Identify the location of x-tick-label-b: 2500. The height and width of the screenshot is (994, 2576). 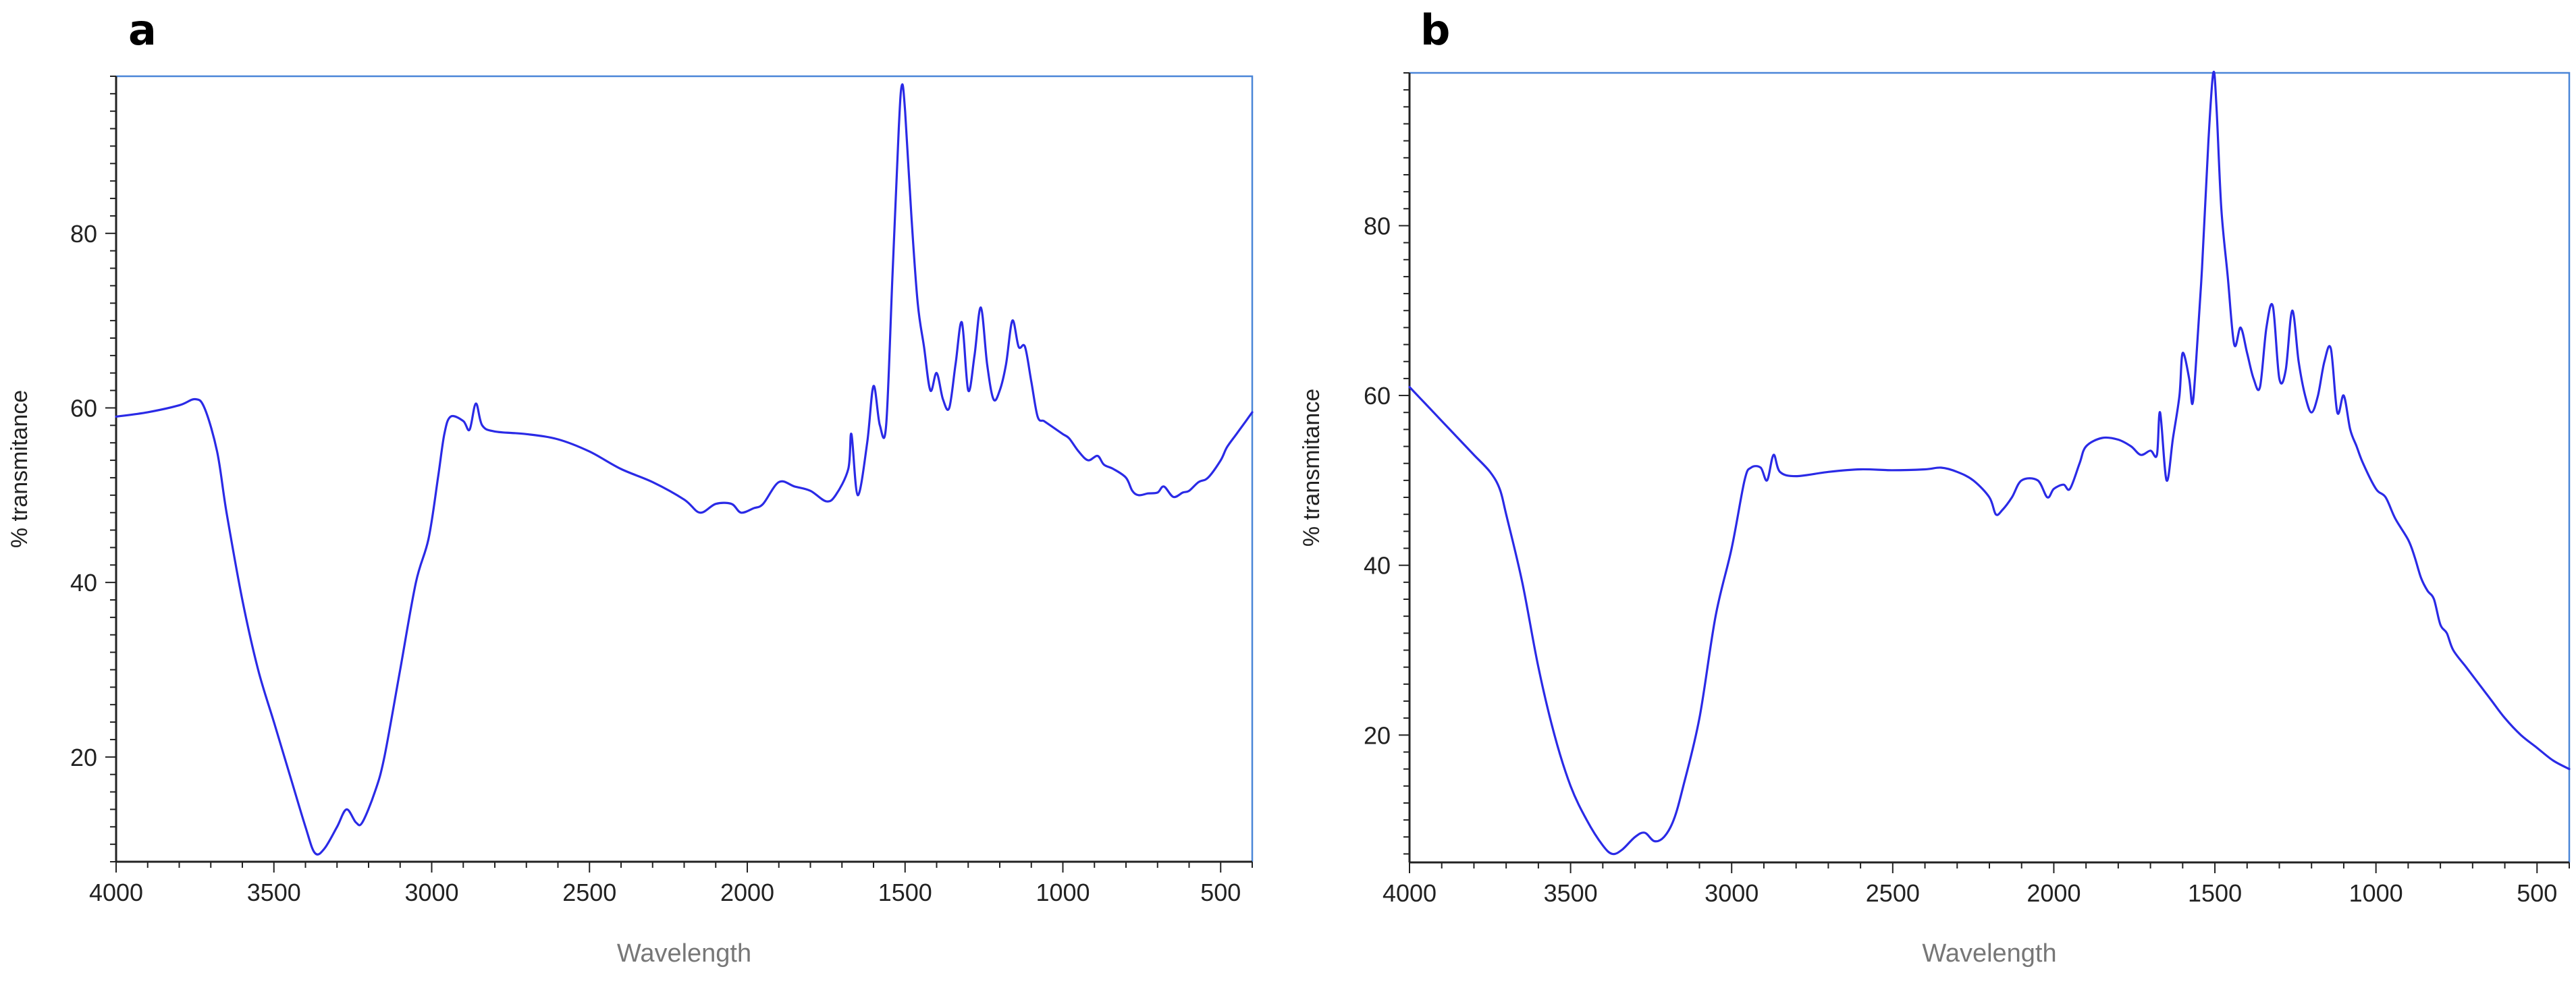
(1893, 893).